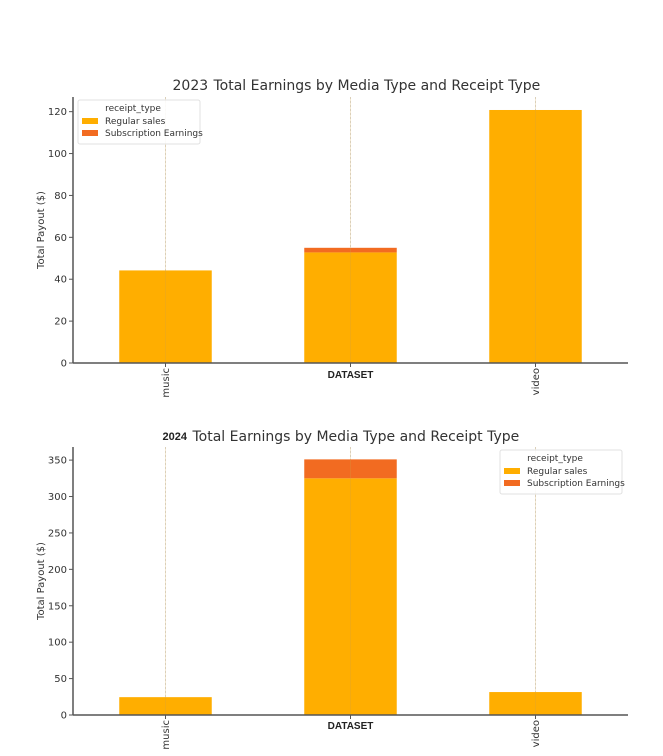  What do you see at coordinates (60, 322) in the screenshot?
I see `y-tick-label: 20` at bounding box center [60, 322].